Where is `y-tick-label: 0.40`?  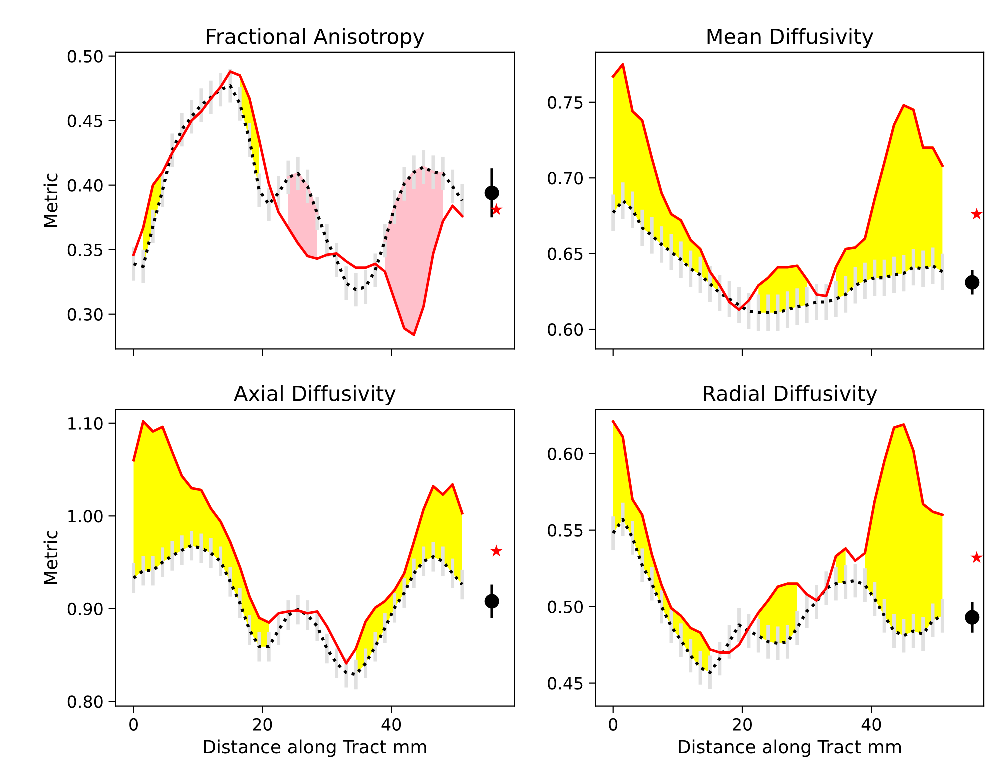 y-tick-label: 0.40 is located at coordinates (85, 185).